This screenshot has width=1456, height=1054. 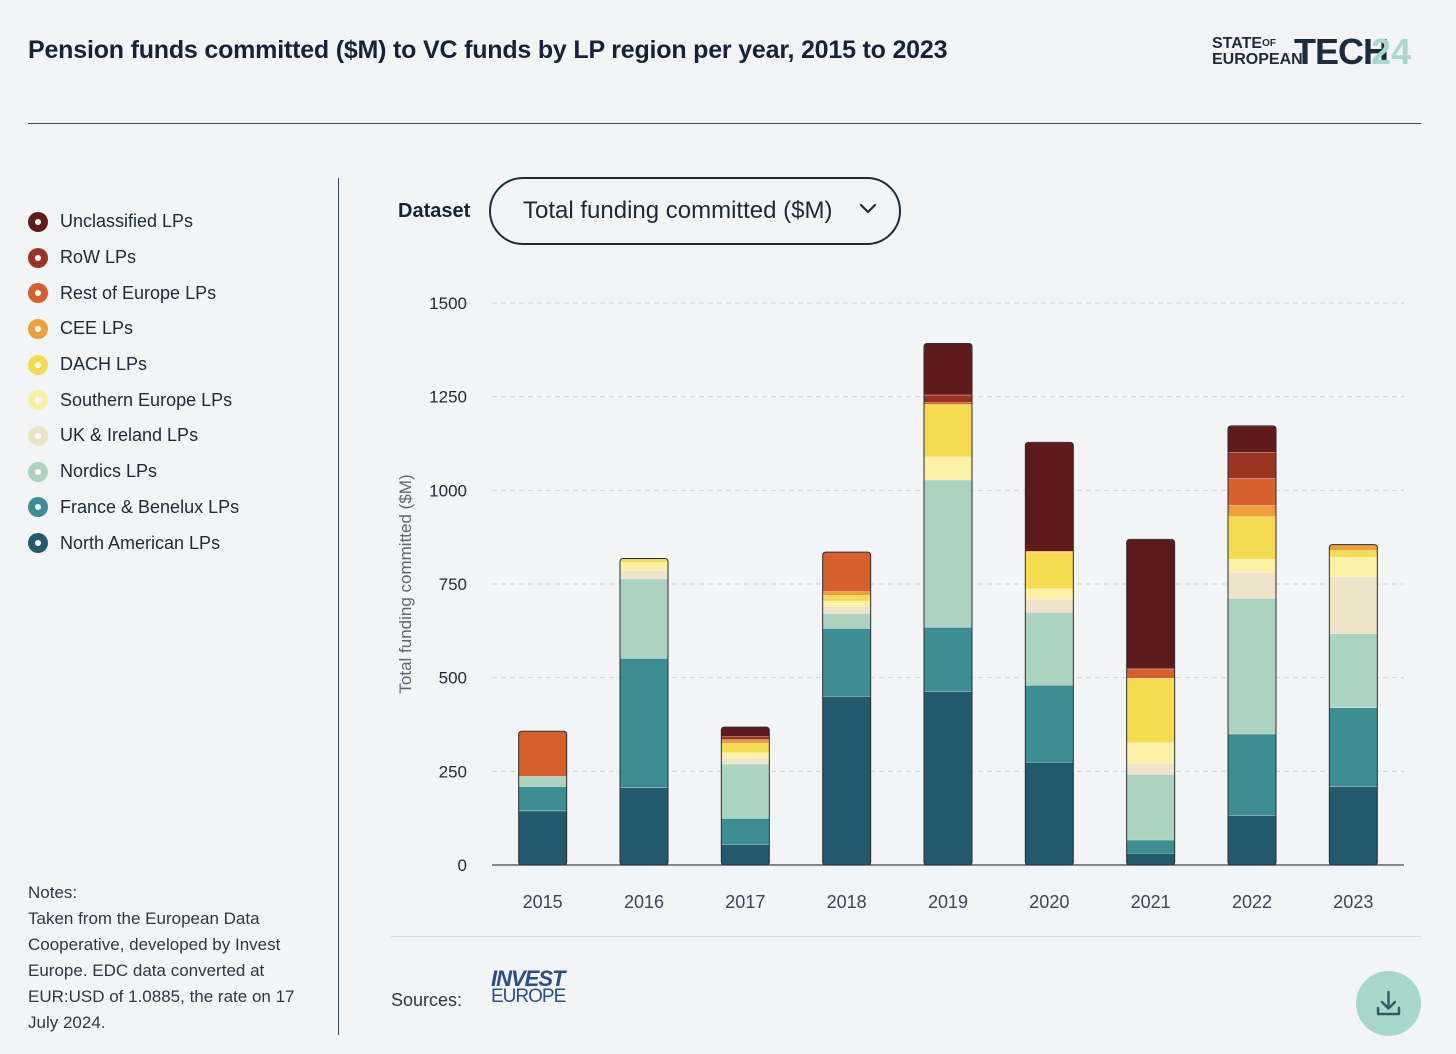 What do you see at coordinates (1252, 439) in the screenshot?
I see `bar-segment-unclassified-lps2022` at bounding box center [1252, 439].